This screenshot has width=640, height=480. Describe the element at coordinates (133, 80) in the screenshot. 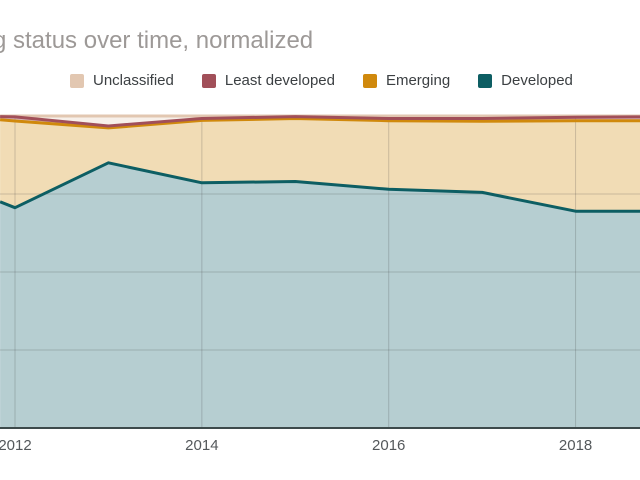

I see `legend-label: Unclassified` at that location.